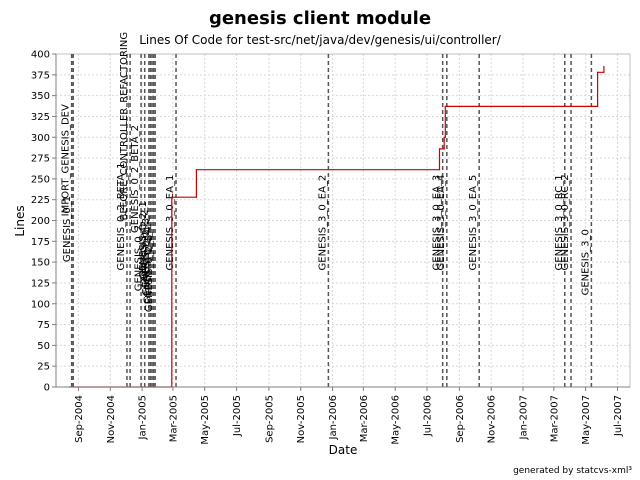  Describe the element at coordinates (40, 179) in the screenshot. I see `y-tick-label: 250` at that location.